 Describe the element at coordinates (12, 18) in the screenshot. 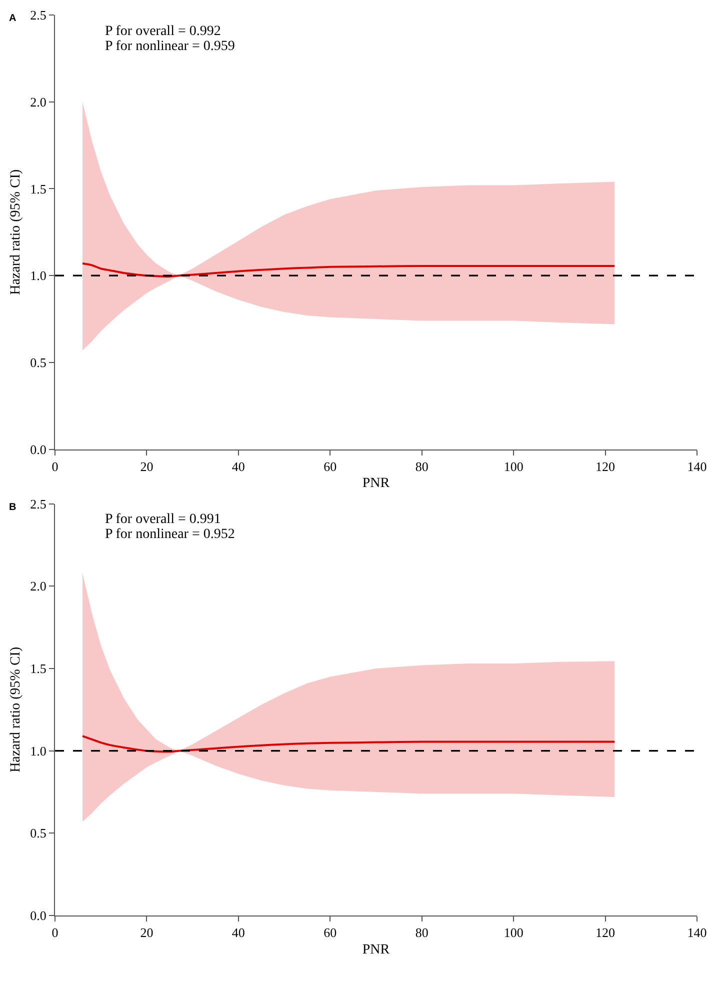

I see `chart-title: A` at that location.